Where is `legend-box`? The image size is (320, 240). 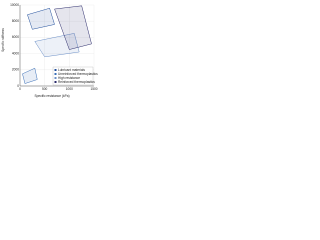 legend-box is located at coordinates (73, 76).